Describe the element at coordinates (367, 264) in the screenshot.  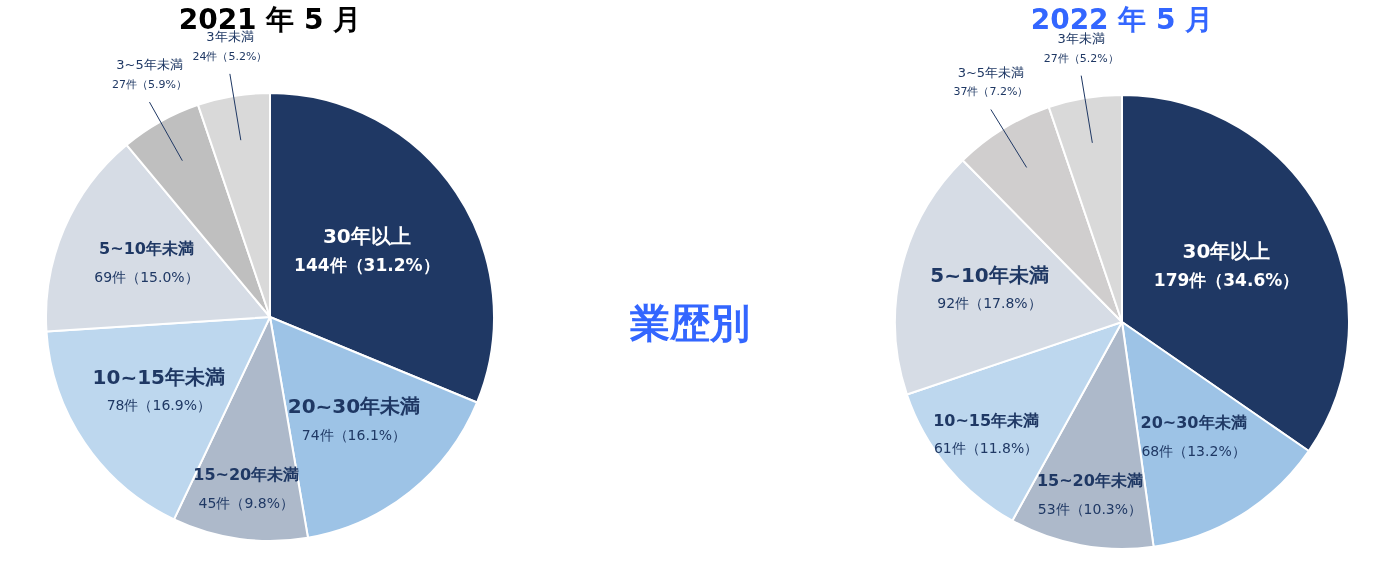
I see `data-label: 144件（31.2%）` at that location.